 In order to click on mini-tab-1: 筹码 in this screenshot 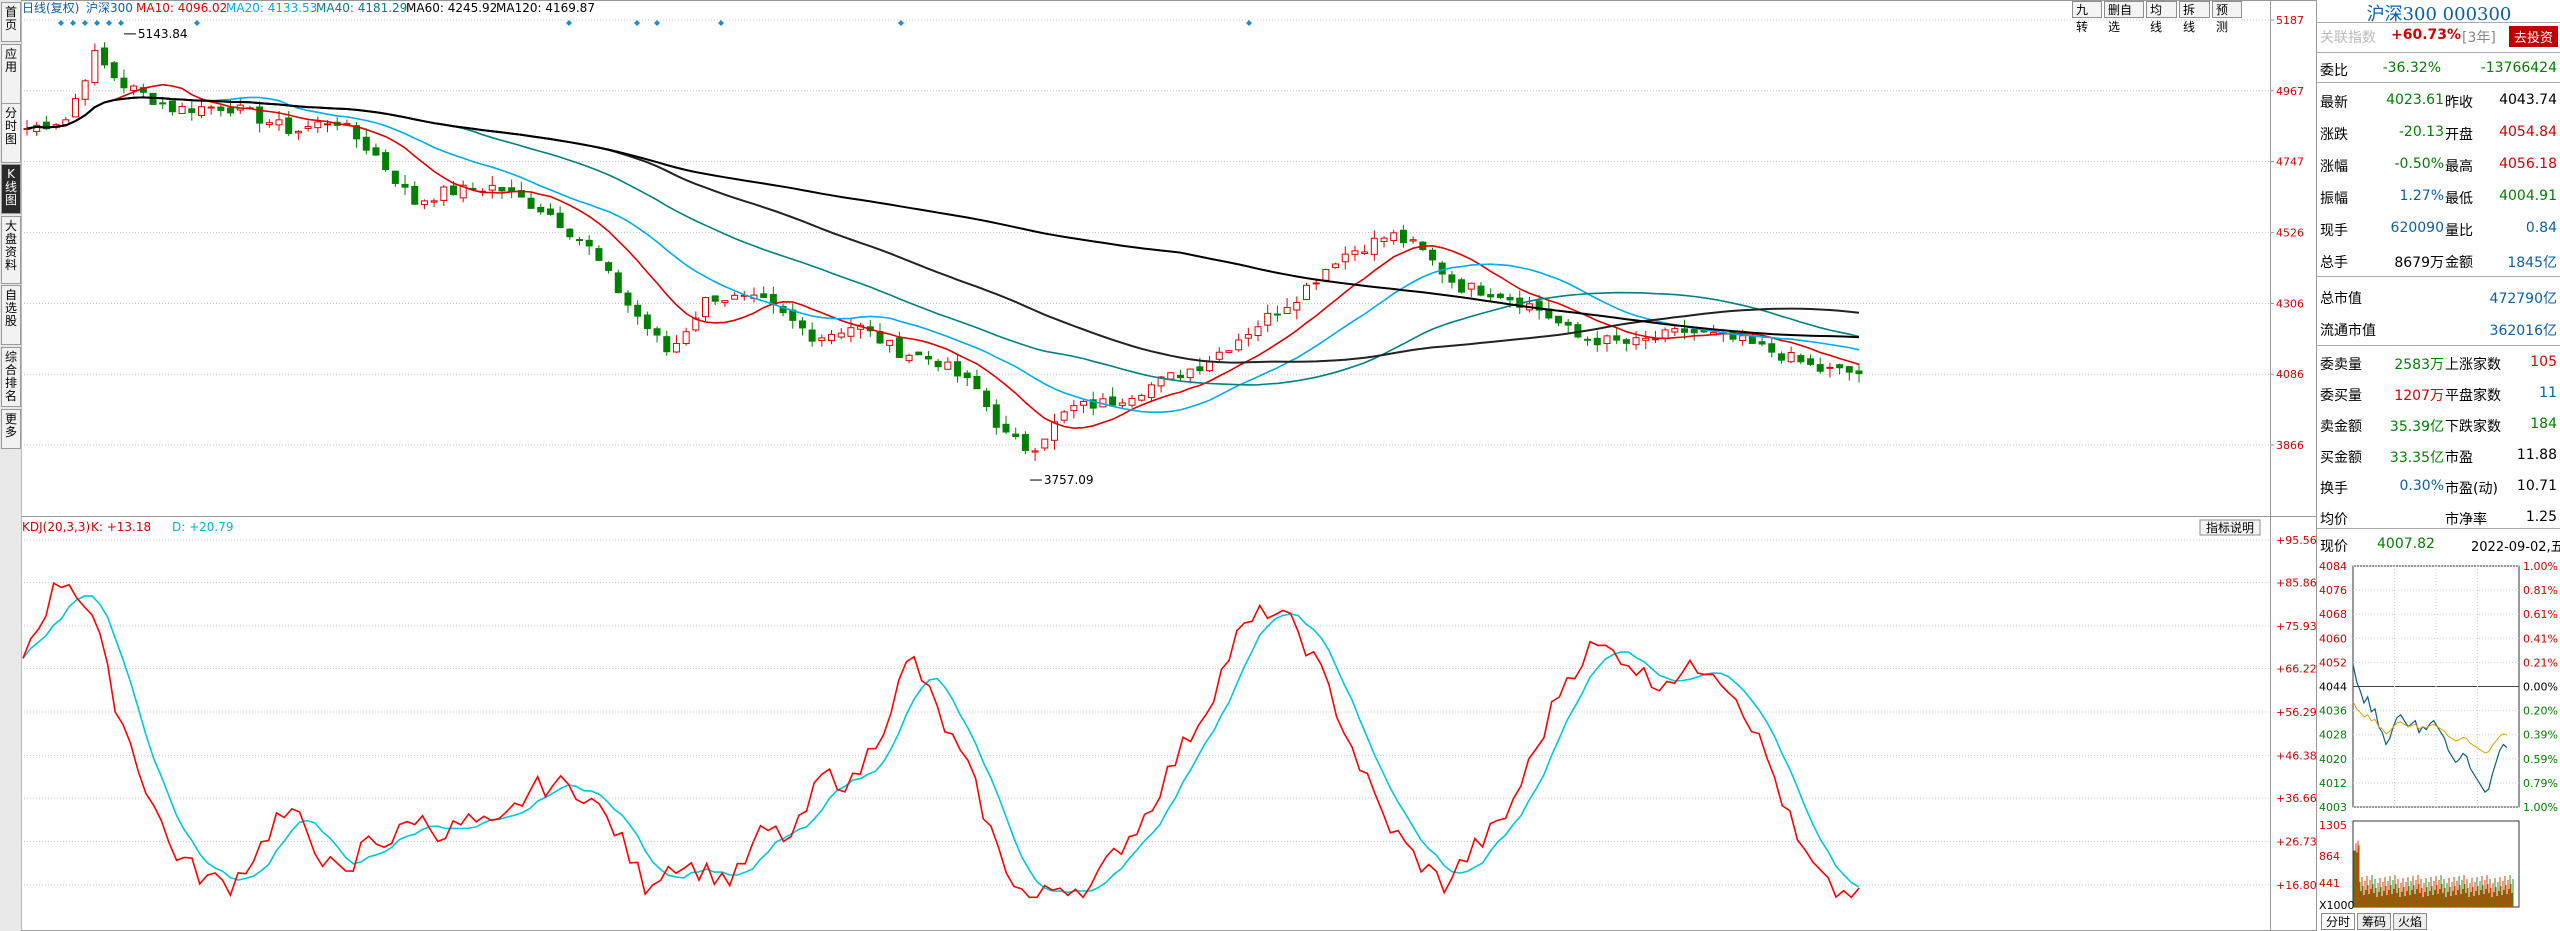, I will do `click(2374, 921)`.